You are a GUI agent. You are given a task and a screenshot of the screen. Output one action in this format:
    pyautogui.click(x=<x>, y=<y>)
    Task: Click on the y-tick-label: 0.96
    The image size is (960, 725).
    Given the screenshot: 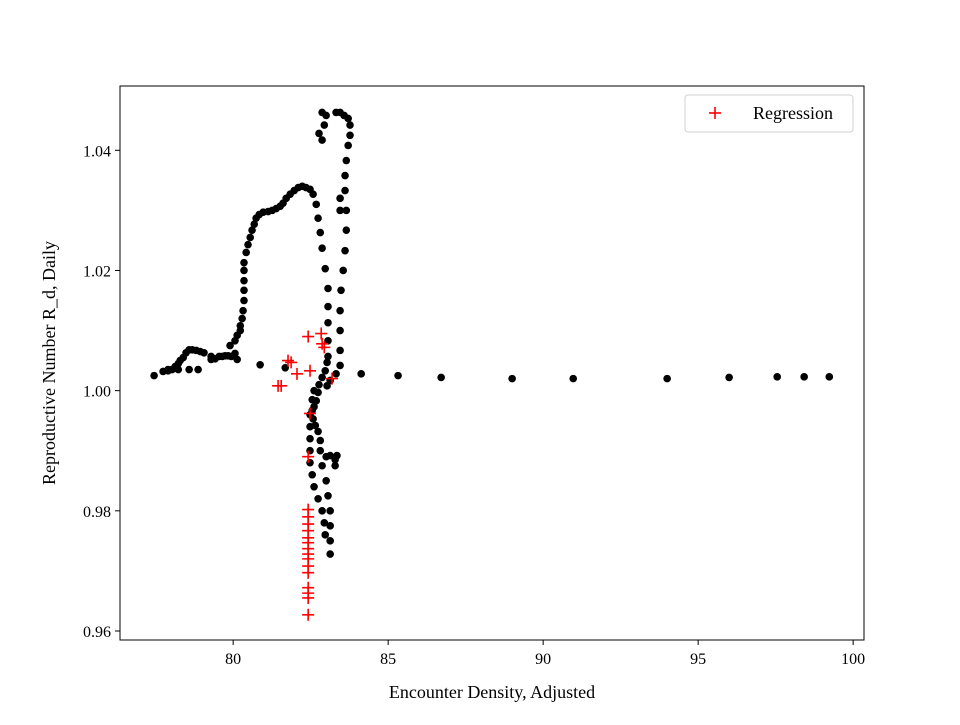 What is the action you would take?
    pyautogui.click(x=97, y=632)
    